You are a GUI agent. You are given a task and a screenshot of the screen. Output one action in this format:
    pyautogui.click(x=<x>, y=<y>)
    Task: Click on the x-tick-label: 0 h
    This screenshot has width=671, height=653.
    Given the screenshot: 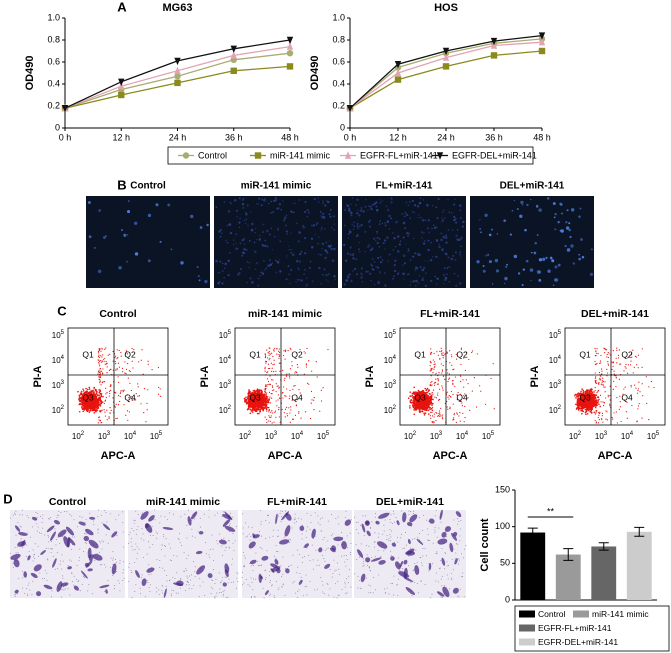 What is the action you would take?
    pyautogui.click(x=65, y=137)
    